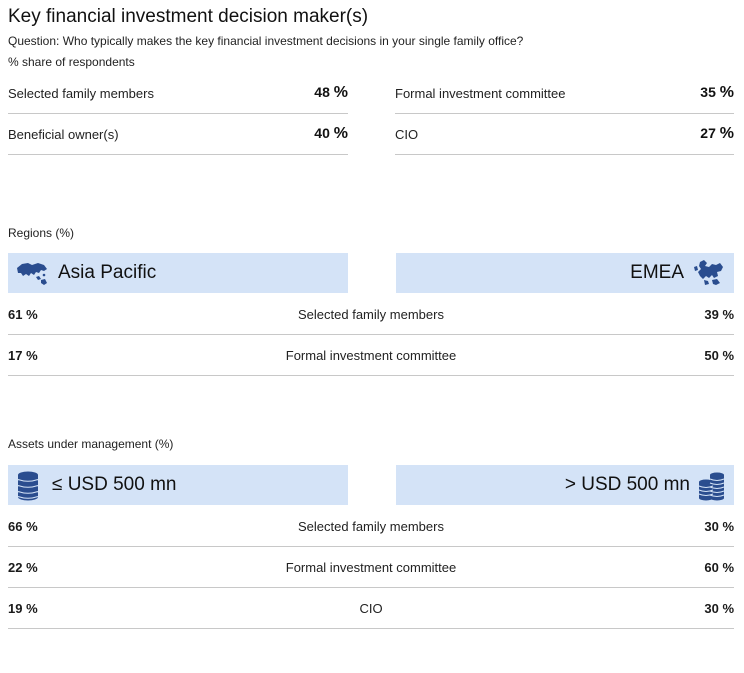  Describe the element at coordinates (178, 93) in the screenshot. I see `overall-item: Selected family members 48 %` at that location.